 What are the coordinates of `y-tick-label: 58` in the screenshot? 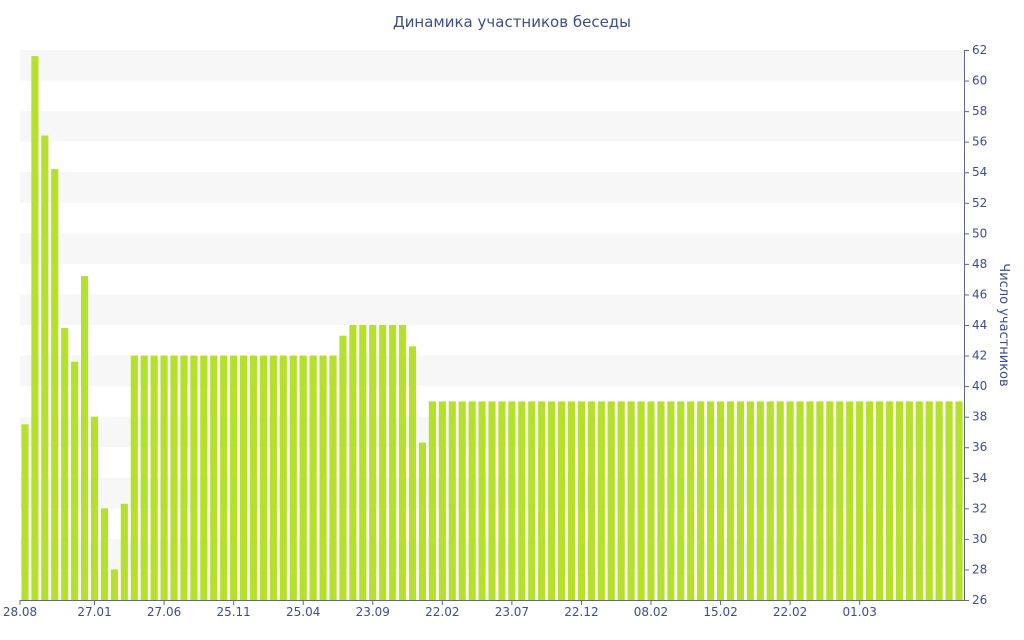 It's located at (979, 111).